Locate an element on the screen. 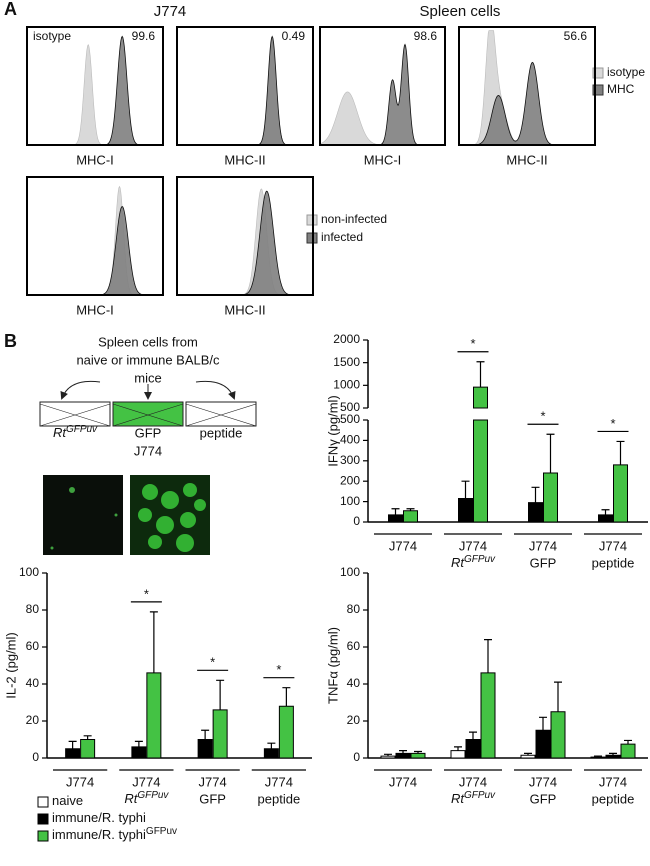 This screenshot has height=866, width=650. x-tick-sublabel-sup: GFPuv is located at coordinates (153, 795).